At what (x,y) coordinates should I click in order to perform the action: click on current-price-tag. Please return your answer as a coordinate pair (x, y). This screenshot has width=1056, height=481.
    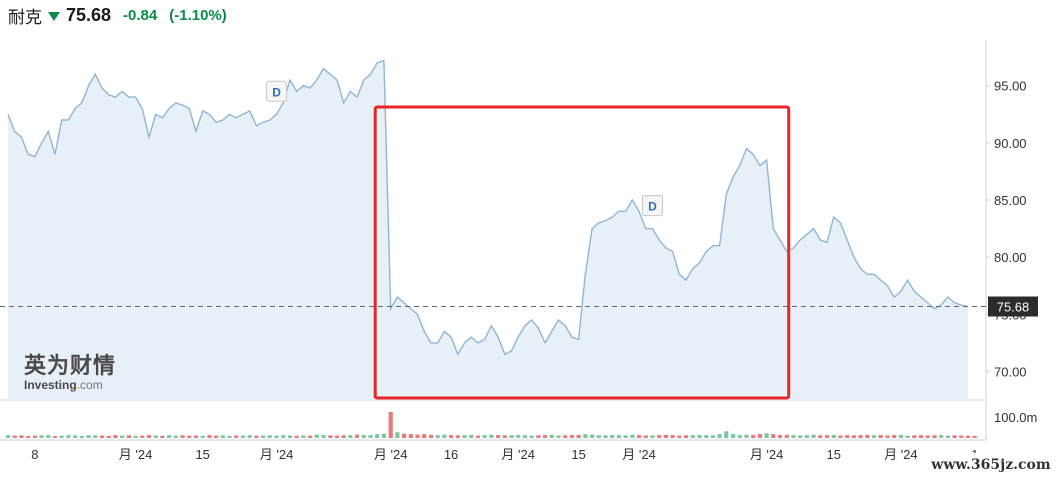
    Looking at the image, I should click on (1013, 306).